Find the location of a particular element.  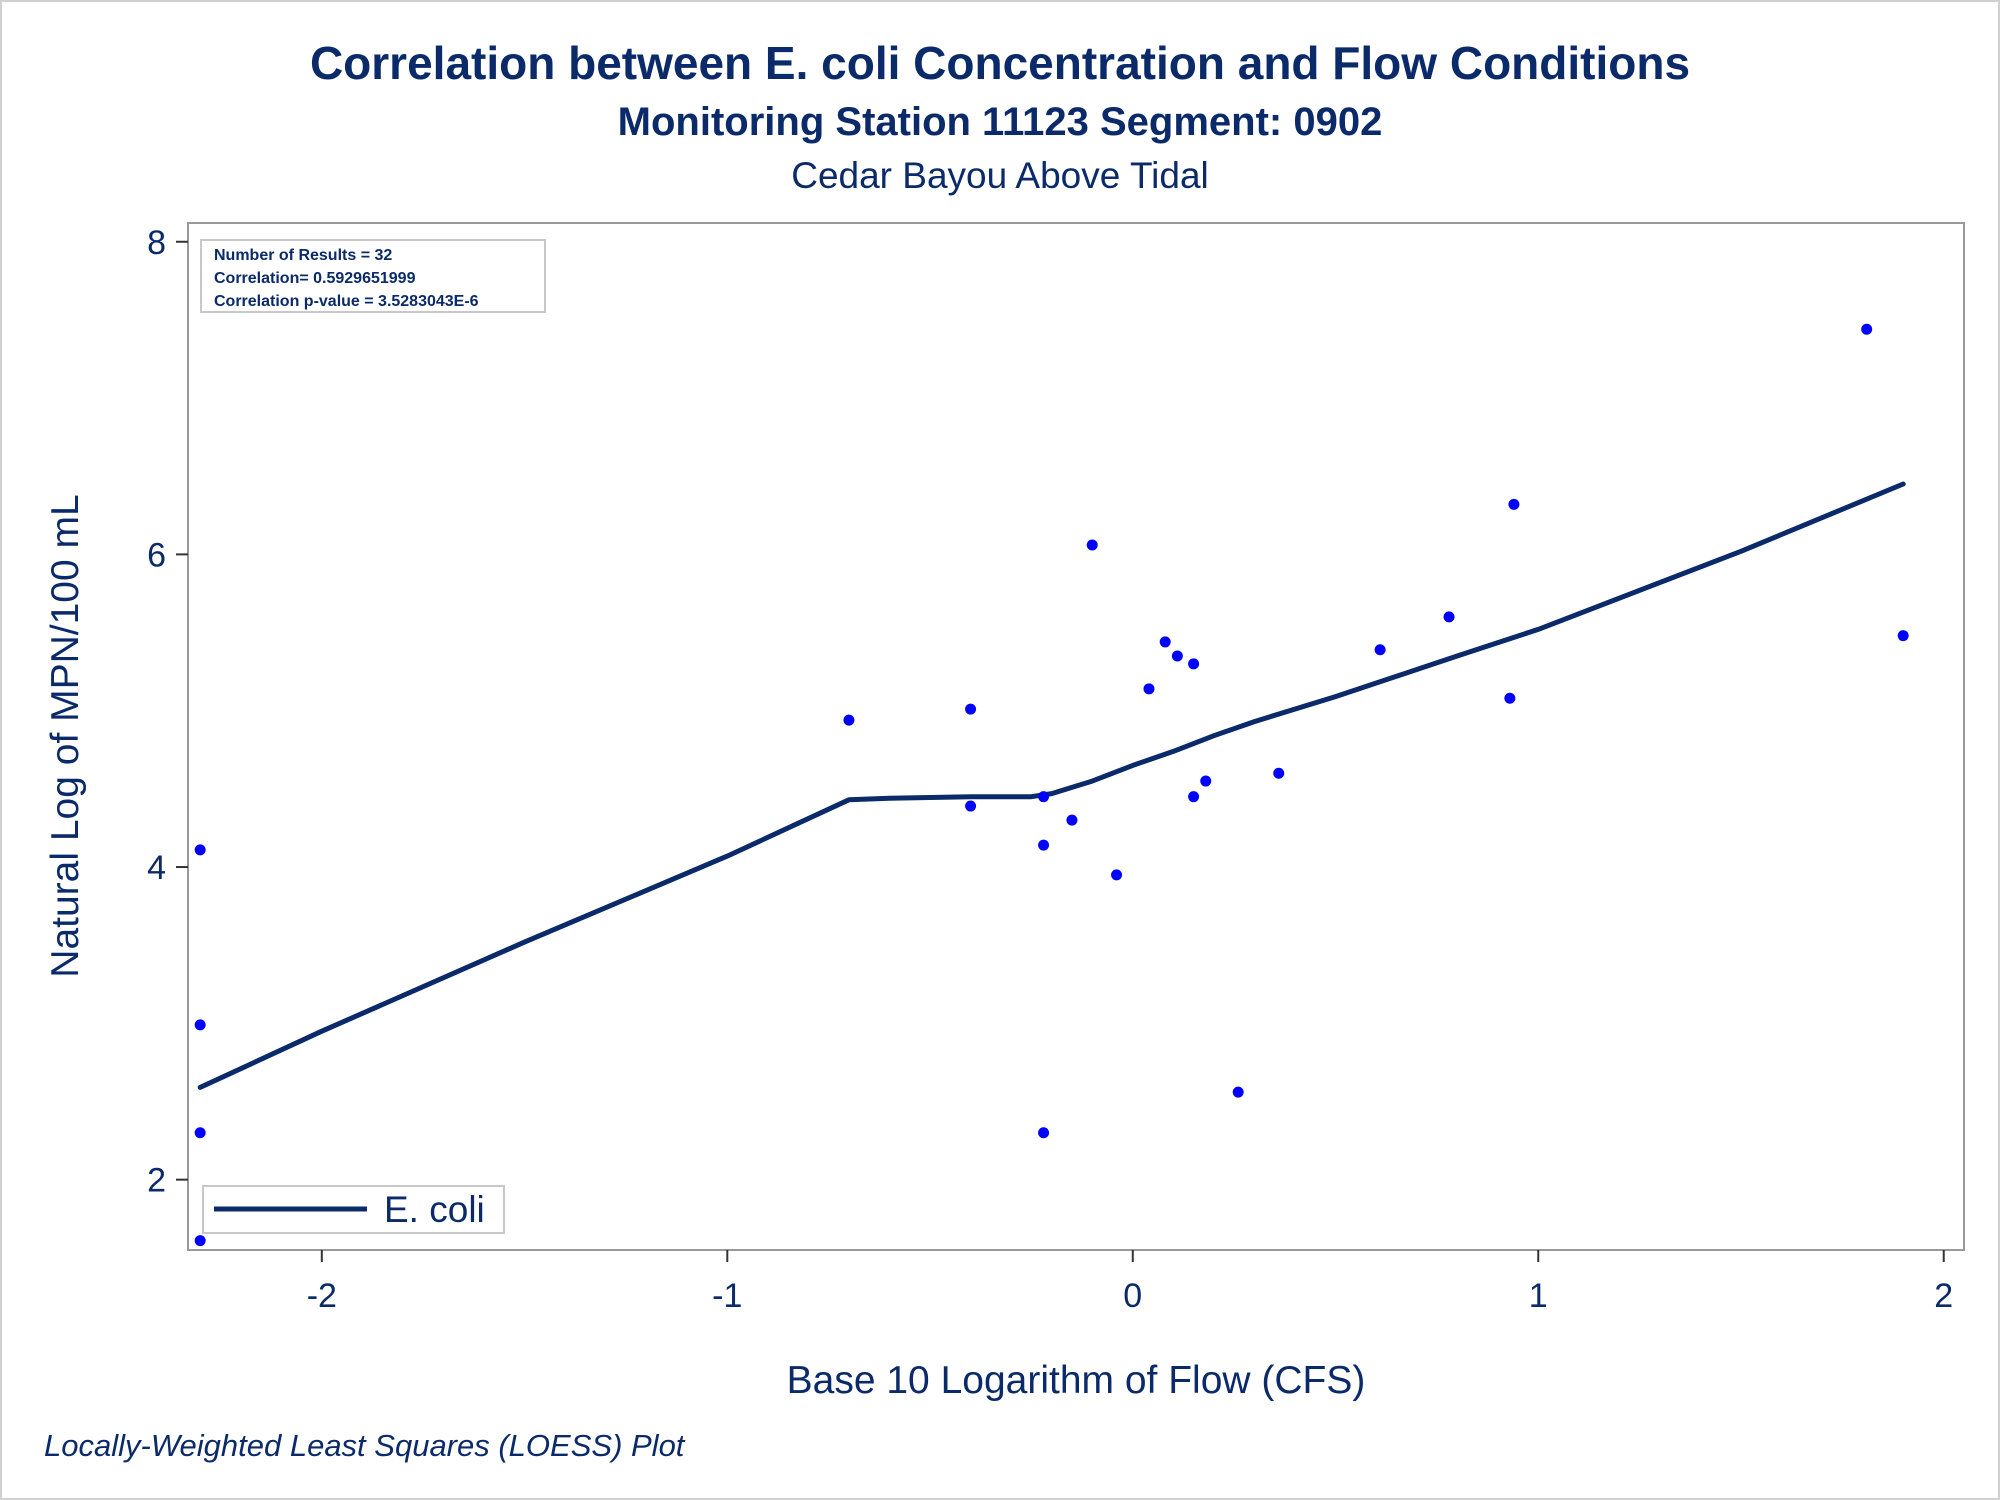

y-tick-label: 4 is located at coordinates (156, 868).